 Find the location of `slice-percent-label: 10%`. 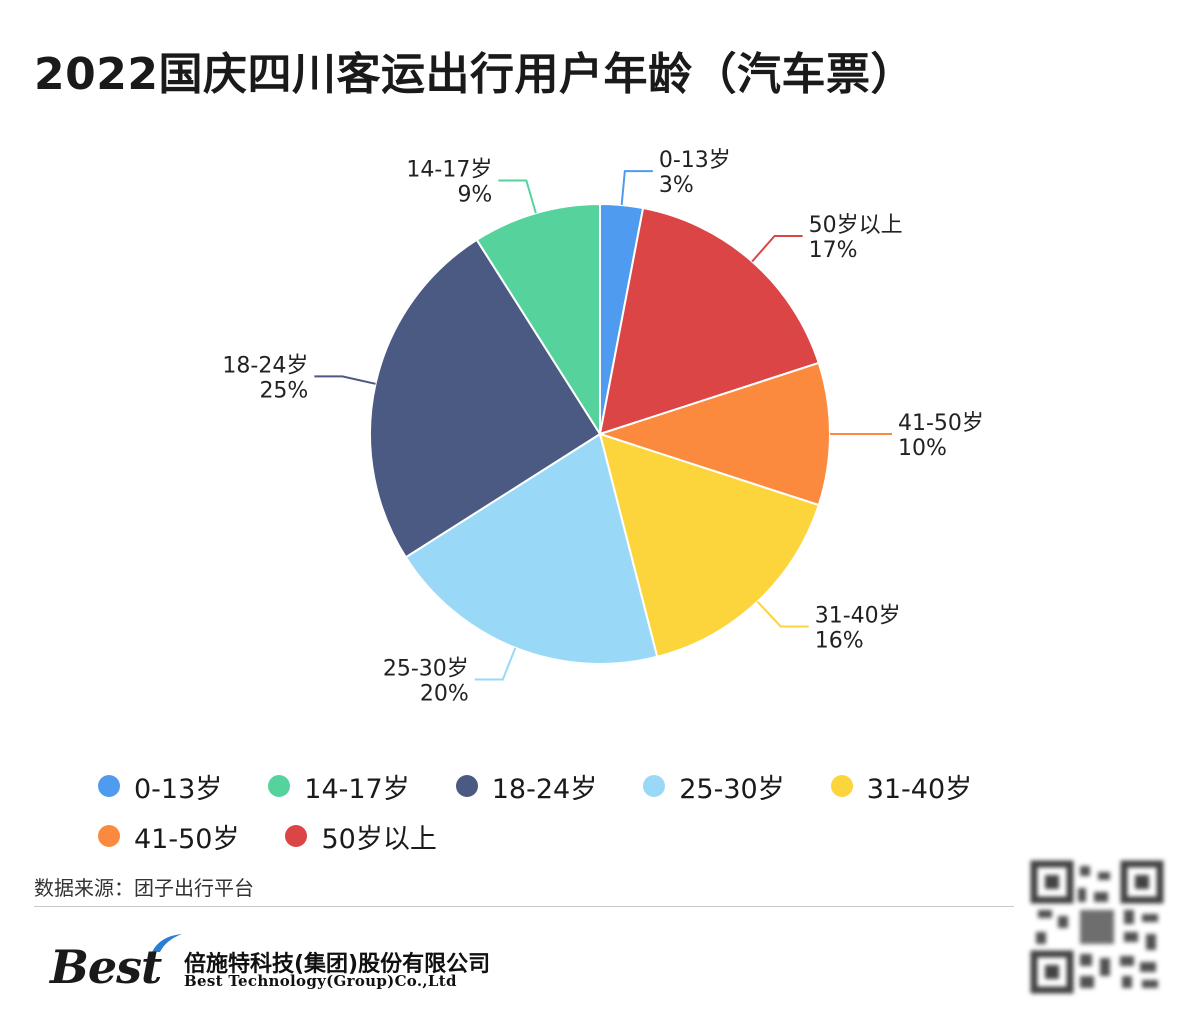

slice-percent-label: 10% is located at coordinates (922, 448).